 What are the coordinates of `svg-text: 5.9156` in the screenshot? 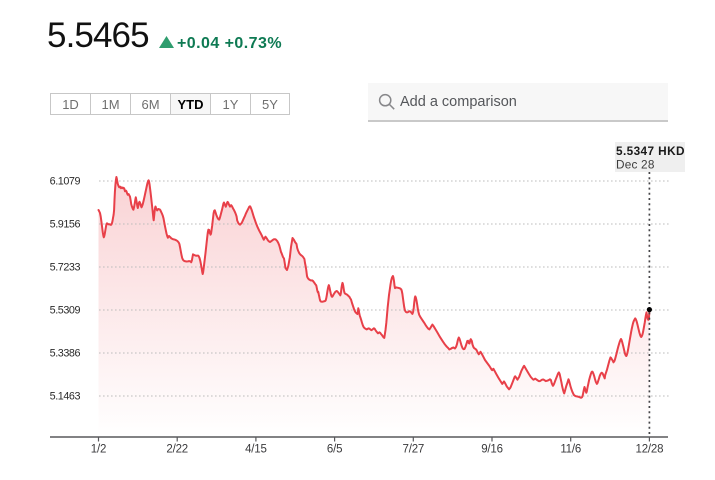 It's located at (65, 225).